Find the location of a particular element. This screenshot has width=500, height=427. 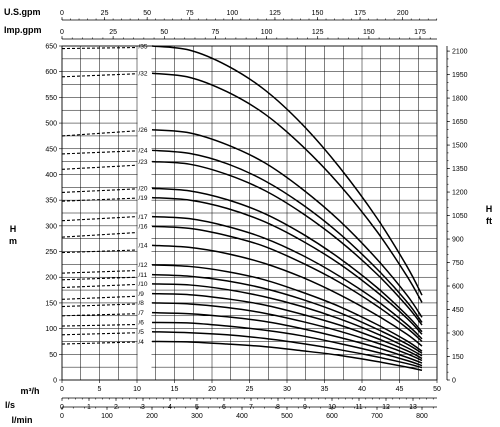

ls-axis-tick-label: 1 is located at coordinates (89, 407).